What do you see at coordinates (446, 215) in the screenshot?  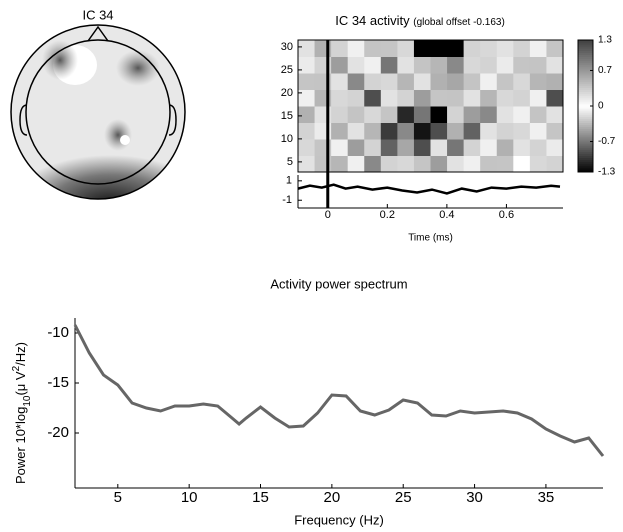 I see `x-tick-label: 0.4` at bounding box center [446, 215].